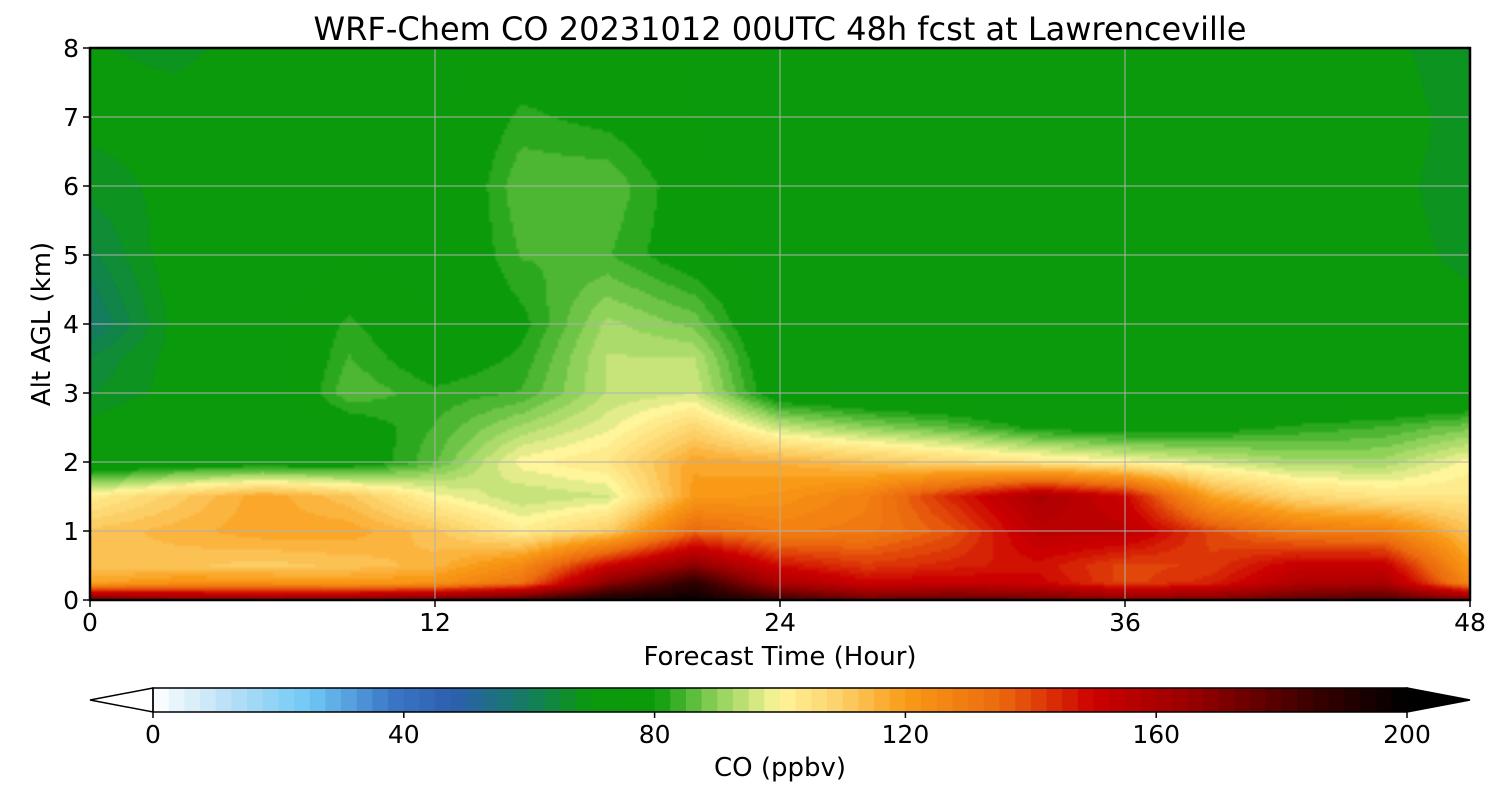 The height and width of the screenshot is (800, 1500). I want to click on y-axis: 0 1 2 3 4 5 6 7 8, so click(76, 324).